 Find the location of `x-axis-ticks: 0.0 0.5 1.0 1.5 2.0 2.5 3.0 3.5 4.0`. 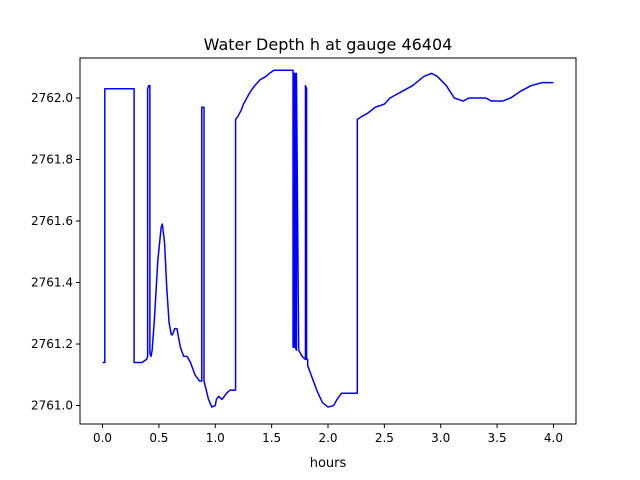

x-axis-ticks: 0.0 0.5 1.0 1.5 2.0 2.5 3.0 3.5 4.0 is located at coordinates (328, 434).